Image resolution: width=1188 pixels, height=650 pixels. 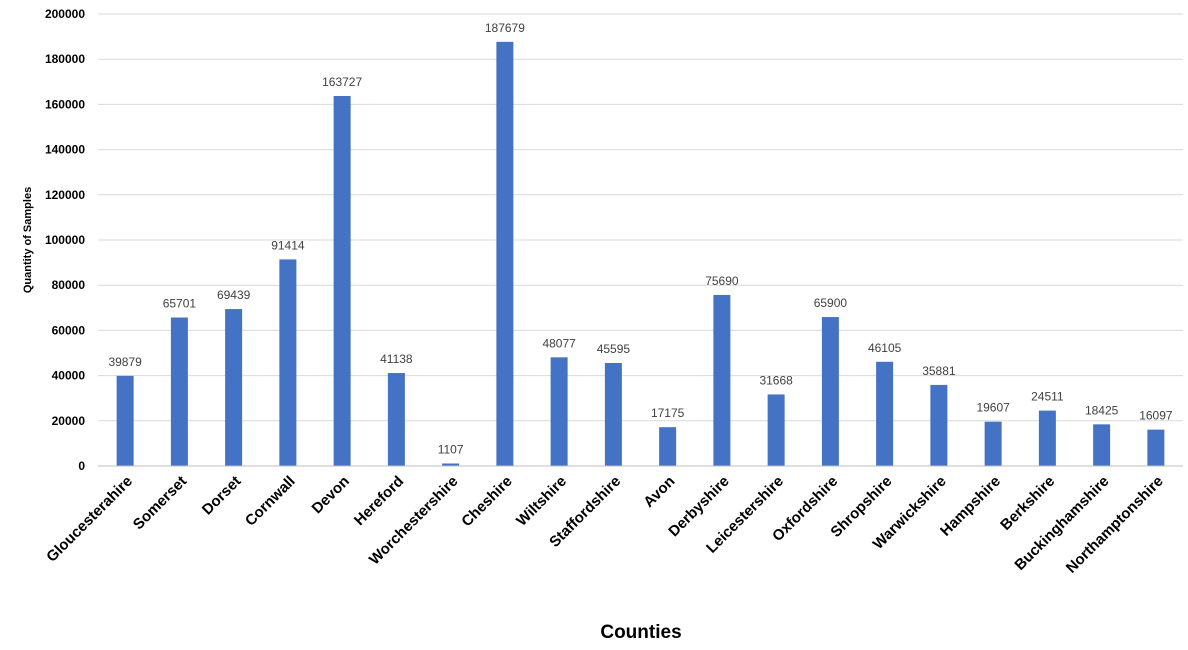 I want to click on x-axis-title: Counties, so click(x=640, y=632).